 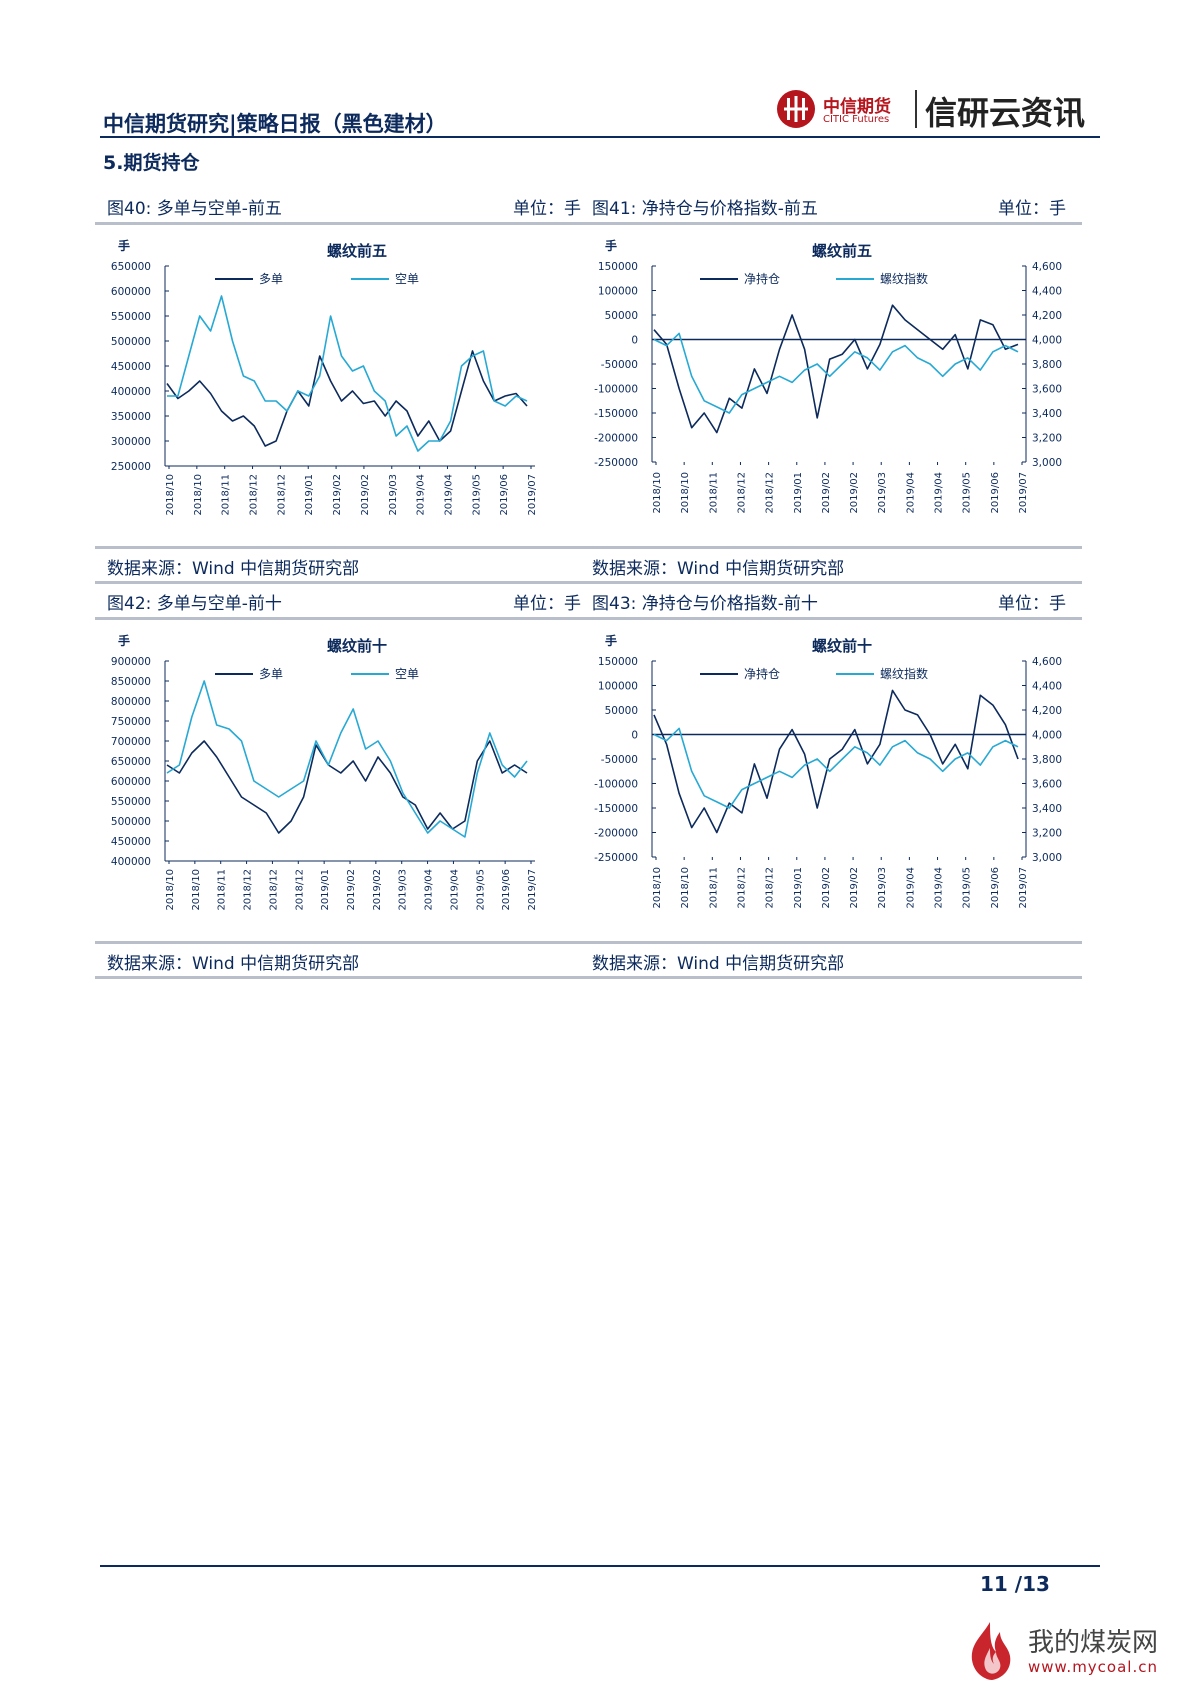 What do you see at coordinates (831, 602) in the screenshot?
I see `panel-caption-bar: 图43: 净持仓与价格指数-前十 单位：手` at bounding box center [831, 602].